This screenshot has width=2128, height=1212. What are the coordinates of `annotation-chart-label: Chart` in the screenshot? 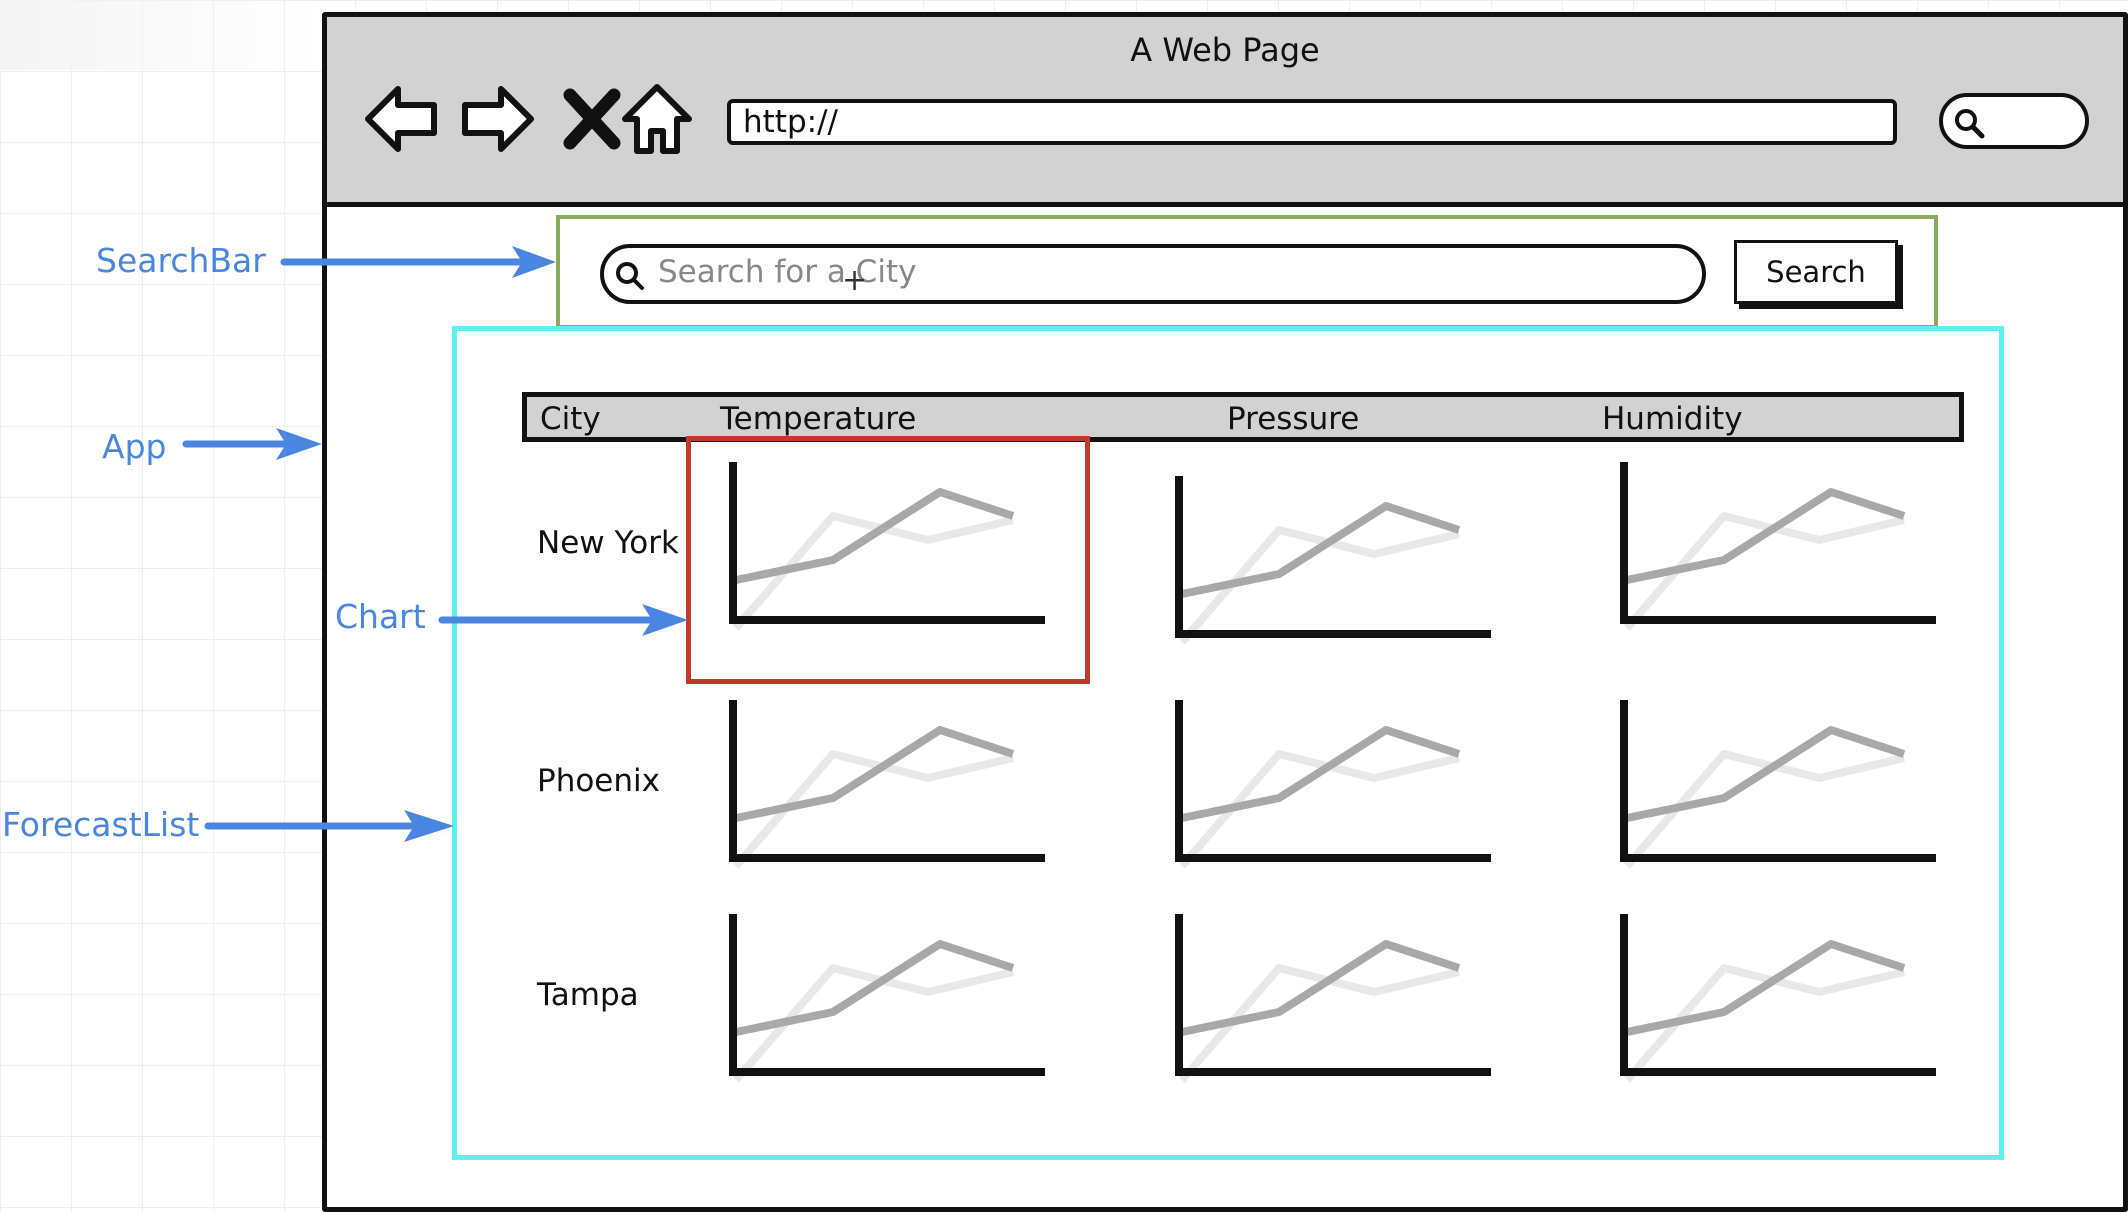 It's located at (380, 616).